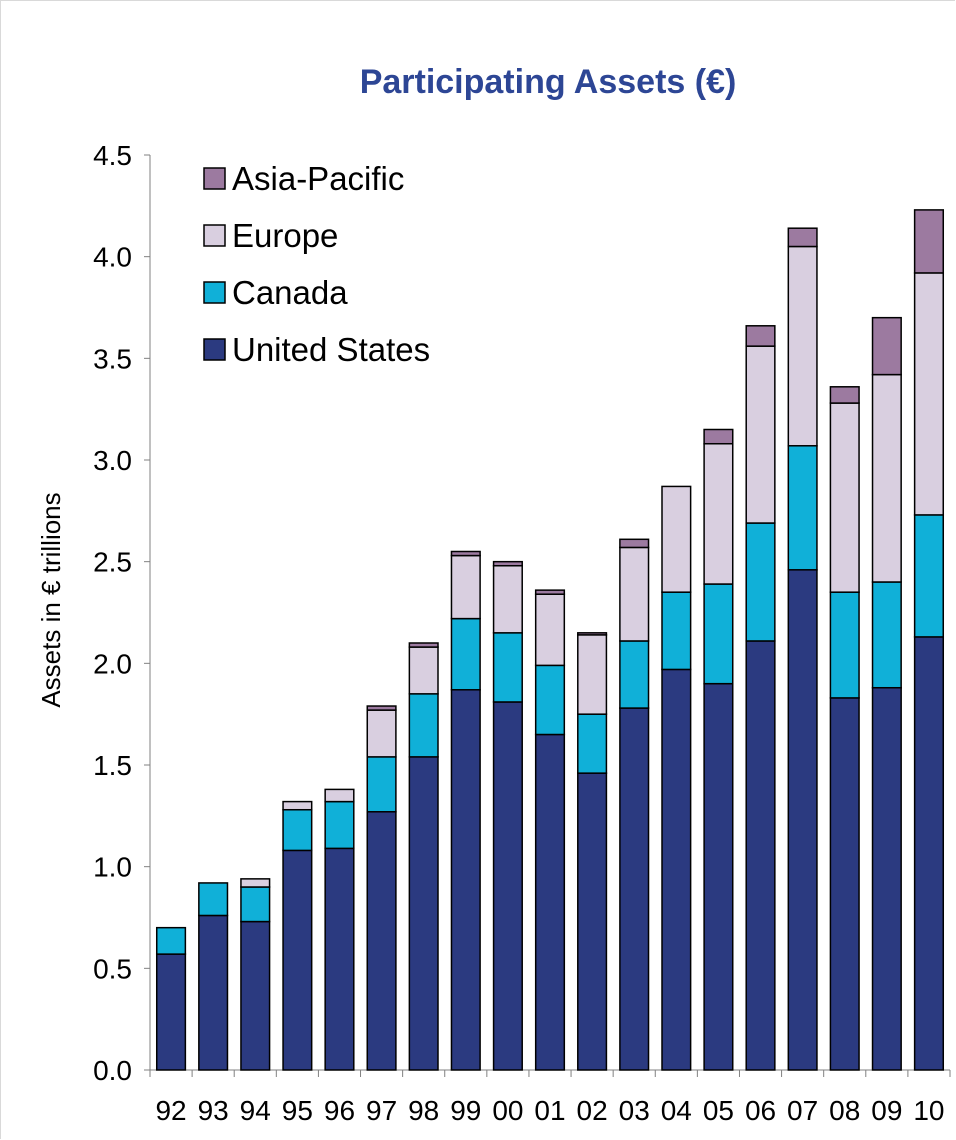 This screenshot has height=1140, width=956. I want to click on x-tick-label: 97, so click(381, 1110).